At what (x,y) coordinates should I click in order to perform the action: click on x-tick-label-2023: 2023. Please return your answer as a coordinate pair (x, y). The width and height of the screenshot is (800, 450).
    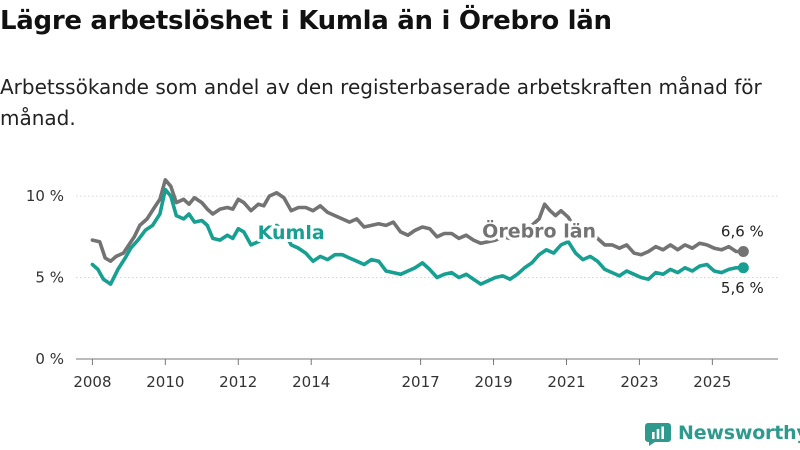
    Looking at the image, I should click on (639, 382).